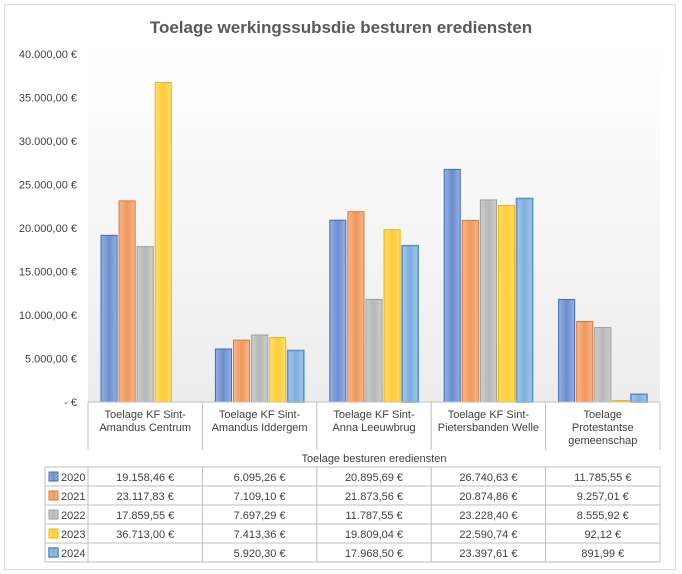 The width and height of the screenshot is (682, 574). I want to click on y-tick-label: 25.000,00 €, so click(48, 186).